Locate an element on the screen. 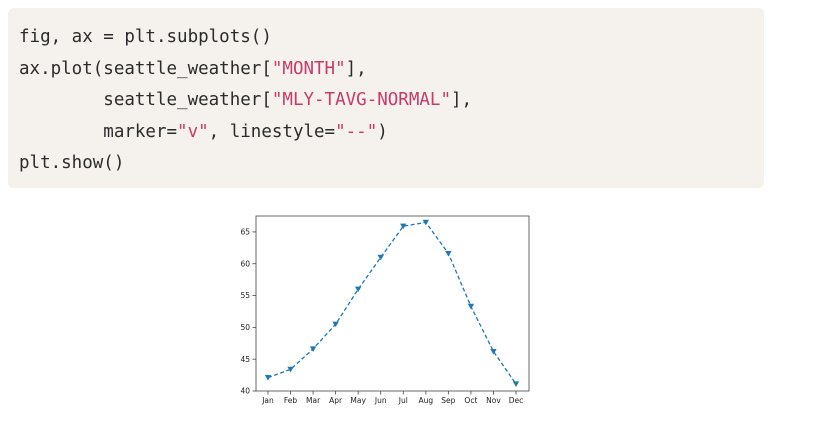  x-tick-label: Mar is located at coordinates (313, 400).